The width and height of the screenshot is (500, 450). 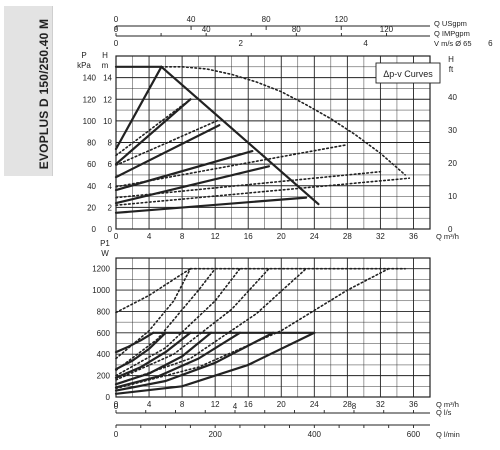 I want to click on y-tick-label-kpa: 80, so click(x=91, y=143).